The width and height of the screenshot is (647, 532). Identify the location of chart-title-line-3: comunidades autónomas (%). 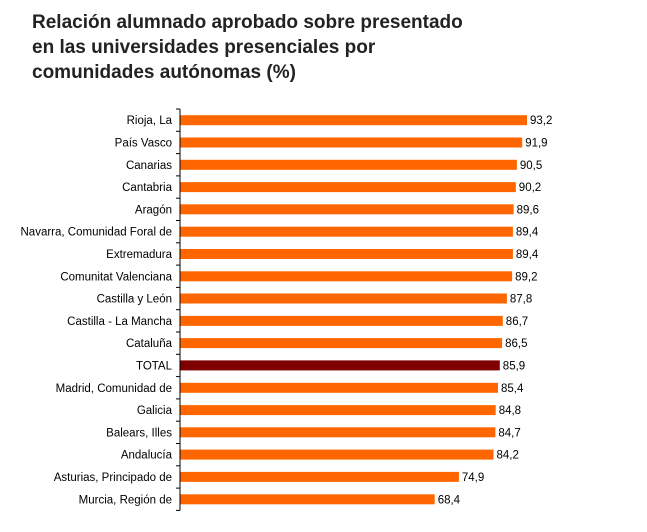
(164, 72).